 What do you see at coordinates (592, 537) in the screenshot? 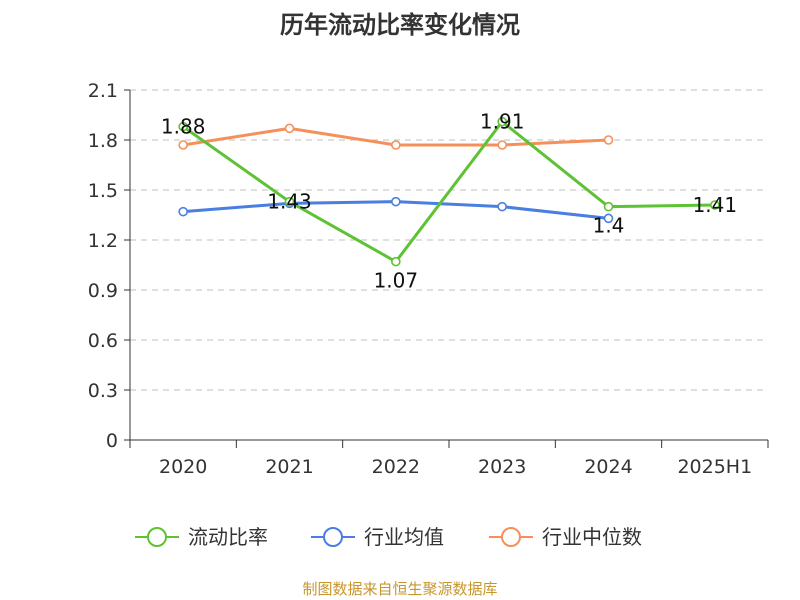
I see `legend-label: 行业中位数` at bounding box center [592, 537].